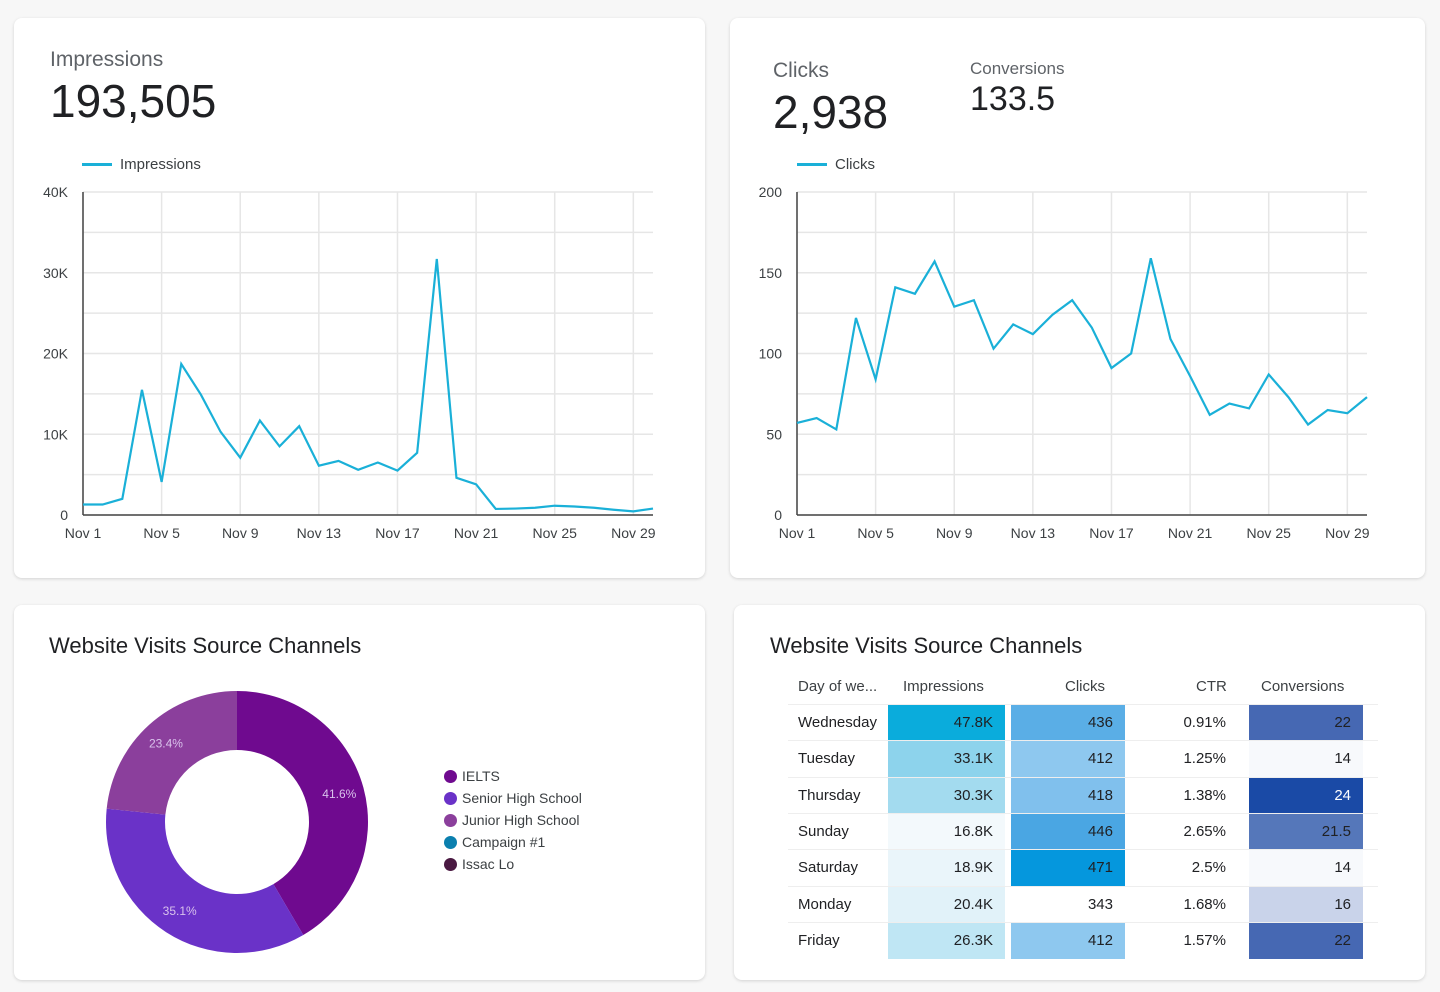  What do you see at coordinates (946, 904) in the screenshot?
I see `impressions-cell: 20.4K` at bounding box center [946, 904].